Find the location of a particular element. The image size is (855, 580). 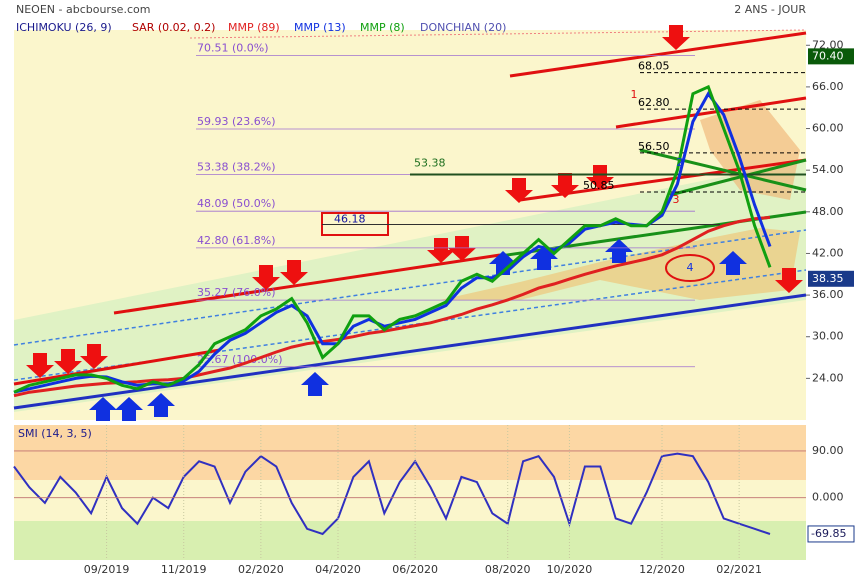

fib-label: 59.93 (23.6%) is located at coordinates (236, 121).